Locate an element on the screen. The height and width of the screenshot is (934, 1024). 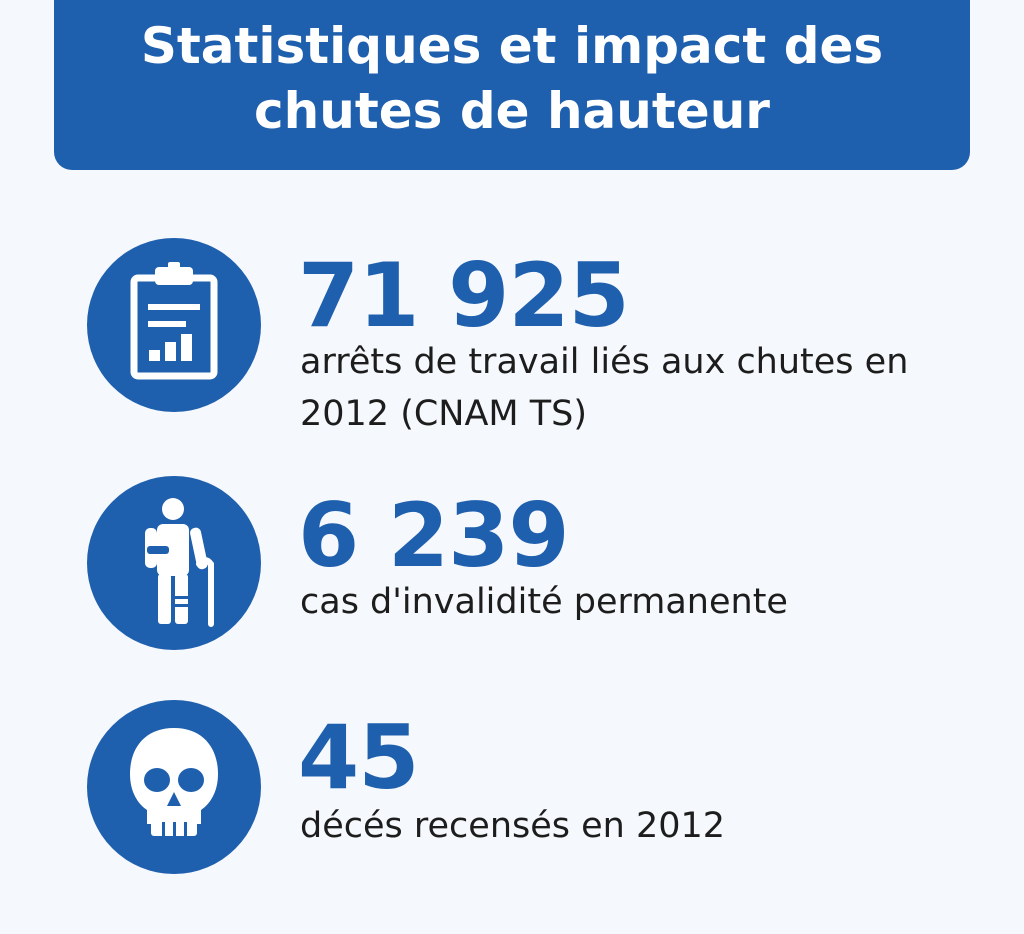
skull-icon is located at coordinates (174, 787).